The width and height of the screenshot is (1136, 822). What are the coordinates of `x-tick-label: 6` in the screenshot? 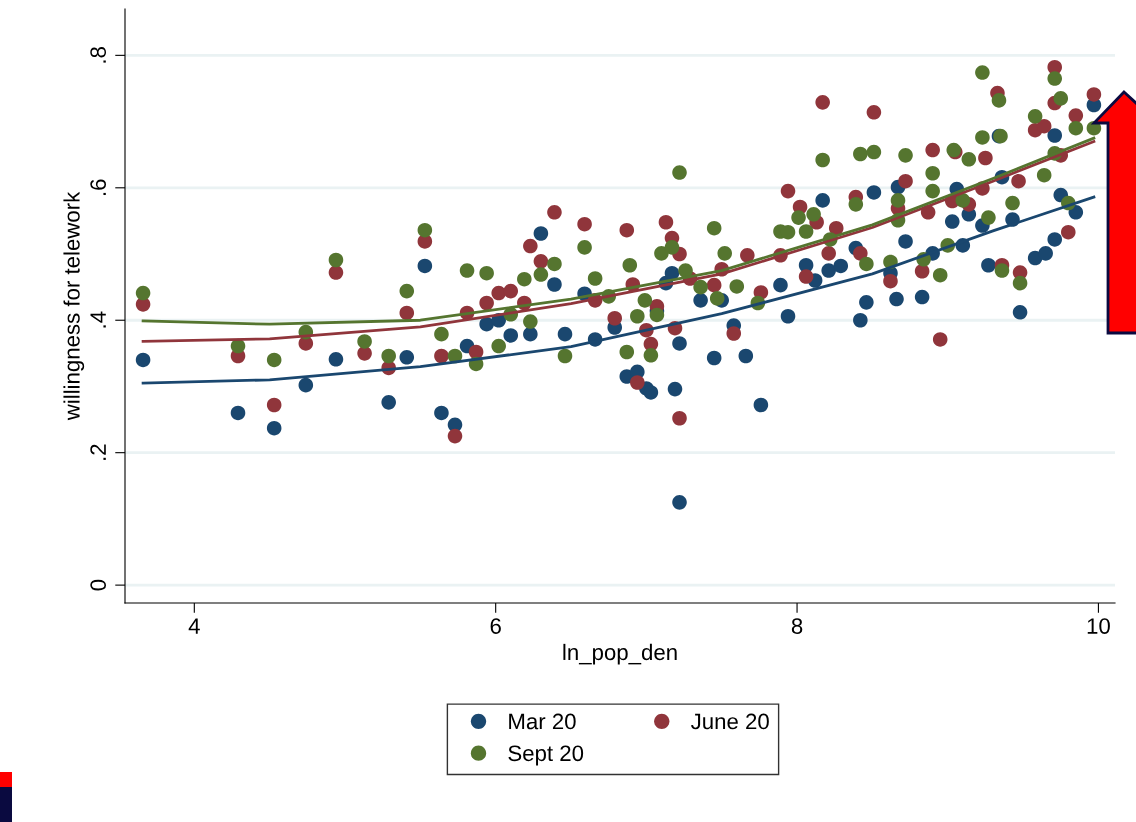 It's located at (495, 626).